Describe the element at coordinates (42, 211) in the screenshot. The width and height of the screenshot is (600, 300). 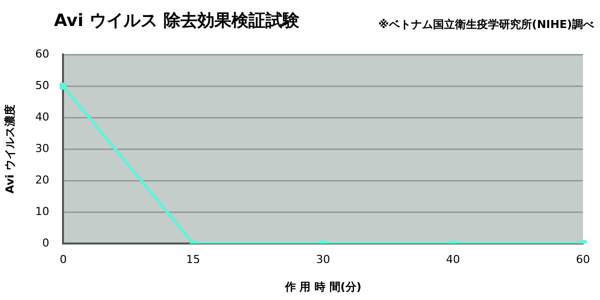
I see `y-tick-label: 10` at that location.